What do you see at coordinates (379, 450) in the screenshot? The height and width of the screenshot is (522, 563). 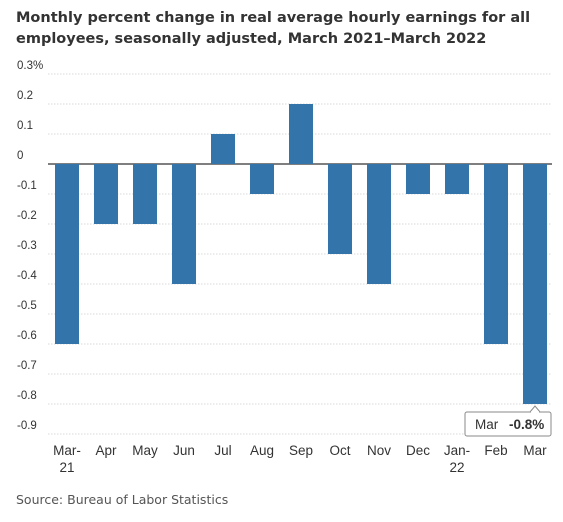 I see `x-tick-label: Nov` at bounding box center [379, 450].